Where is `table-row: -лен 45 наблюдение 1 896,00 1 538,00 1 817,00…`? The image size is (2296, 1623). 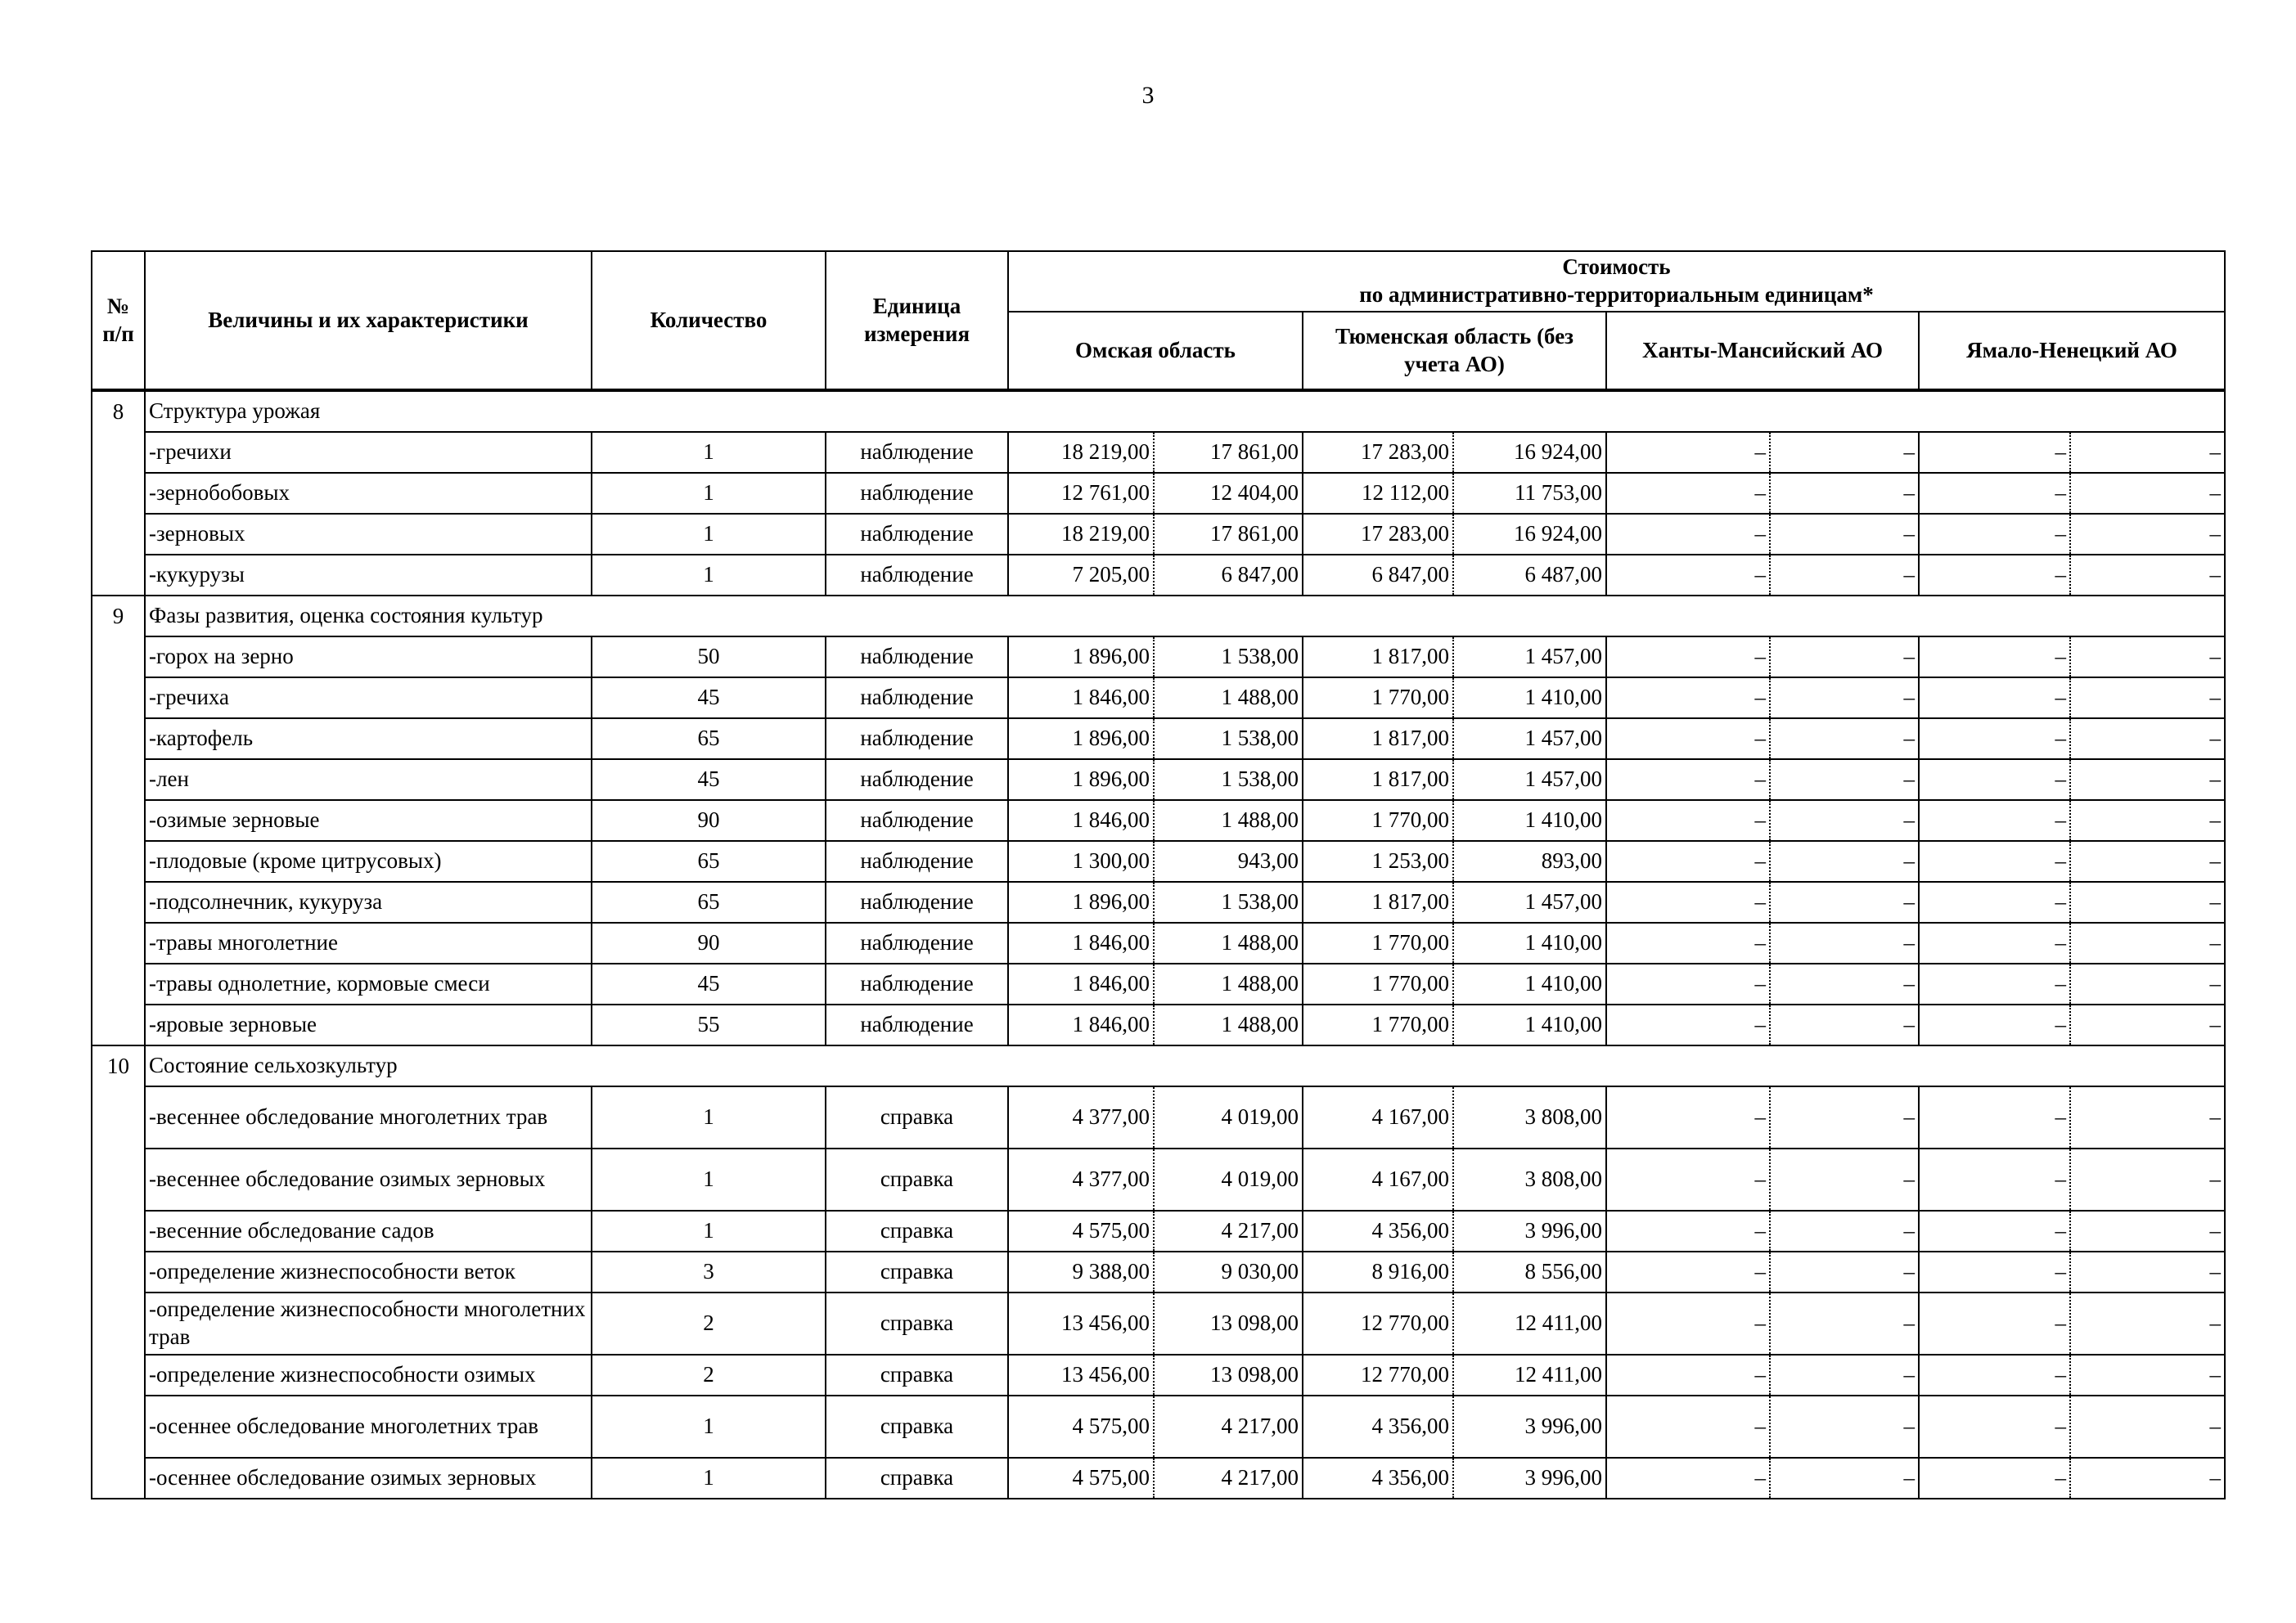
table-row: -лен 45 наблюдение 1 896,00 1 538,00 1 817,00… is located at coordinates (1159, 779).